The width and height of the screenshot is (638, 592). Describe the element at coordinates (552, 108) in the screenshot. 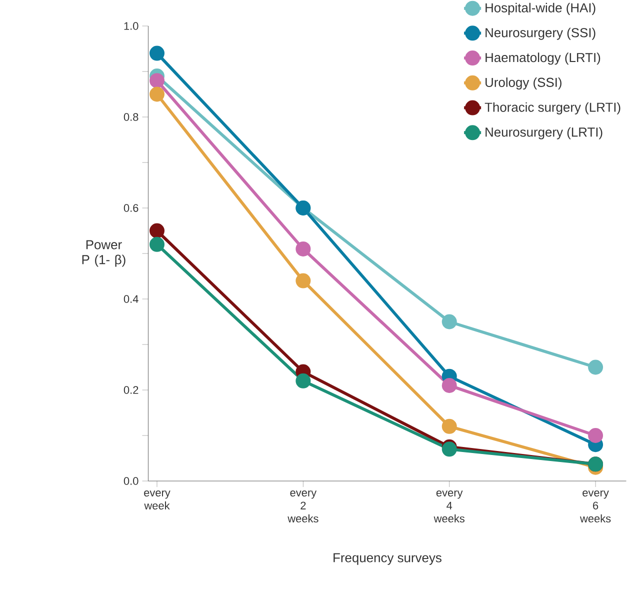

I see `legend-label: Thoracic surgery (LRTI)` at that location.